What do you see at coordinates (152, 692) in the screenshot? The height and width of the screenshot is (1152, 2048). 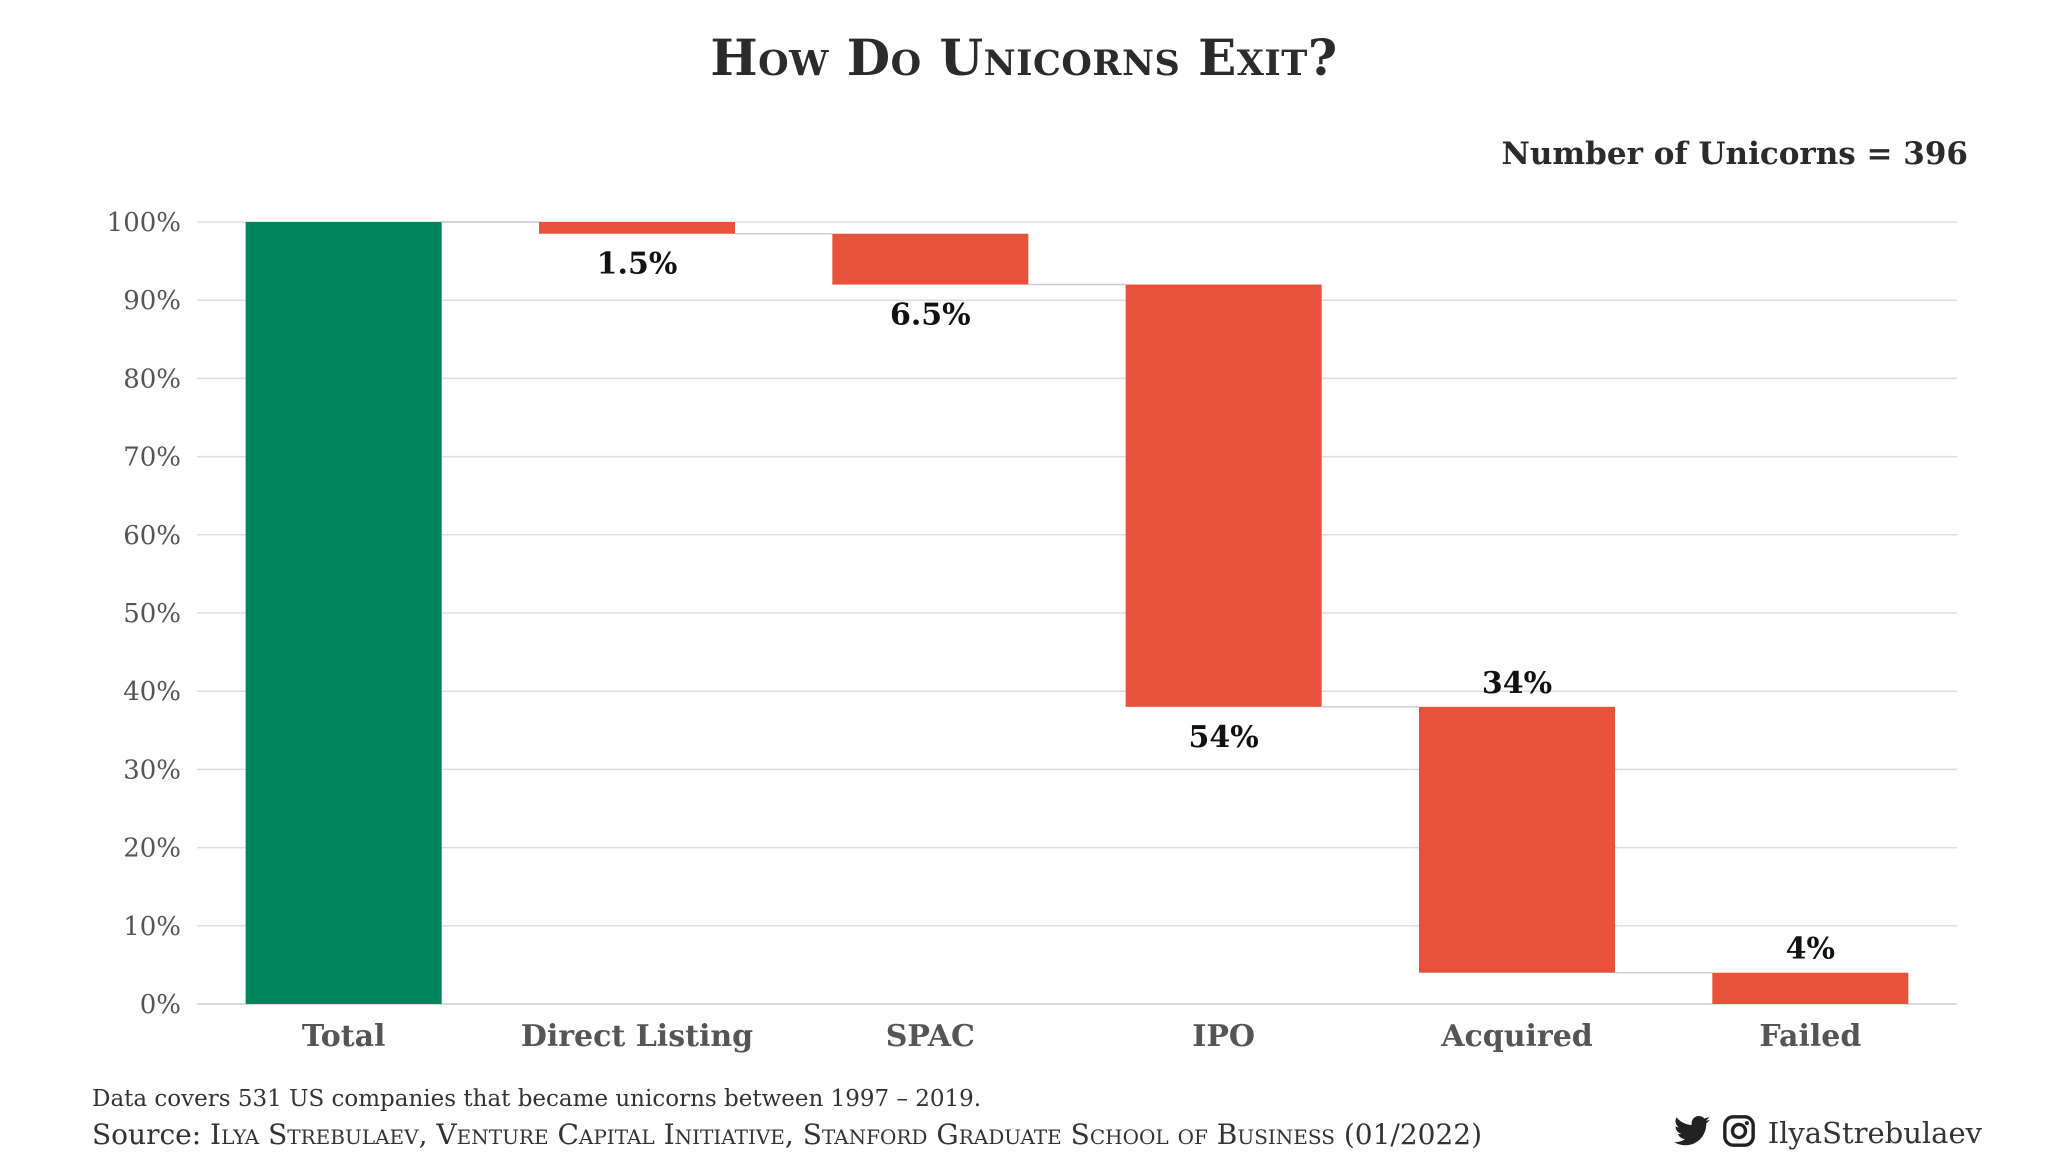 I see `y-tick-label: 40%` at bounding box center [152, 692].